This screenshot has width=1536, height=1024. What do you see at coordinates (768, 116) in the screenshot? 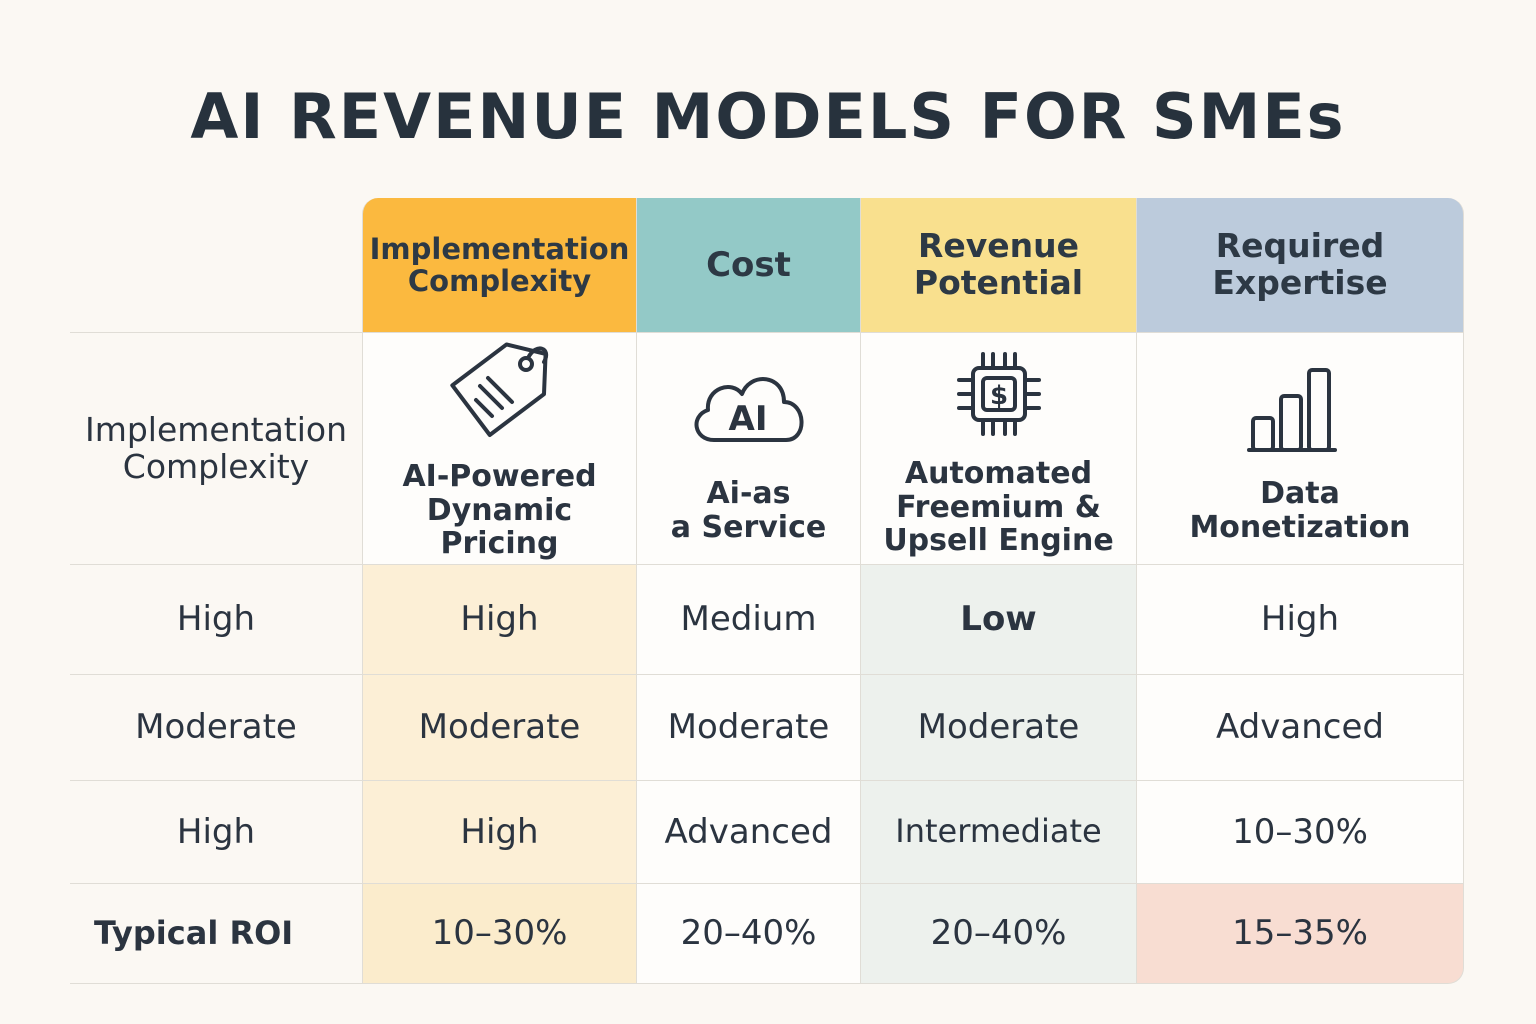
I see `page-title: AI REVENUE MODELS FOR SMEs` at bounding box center [768, 116].